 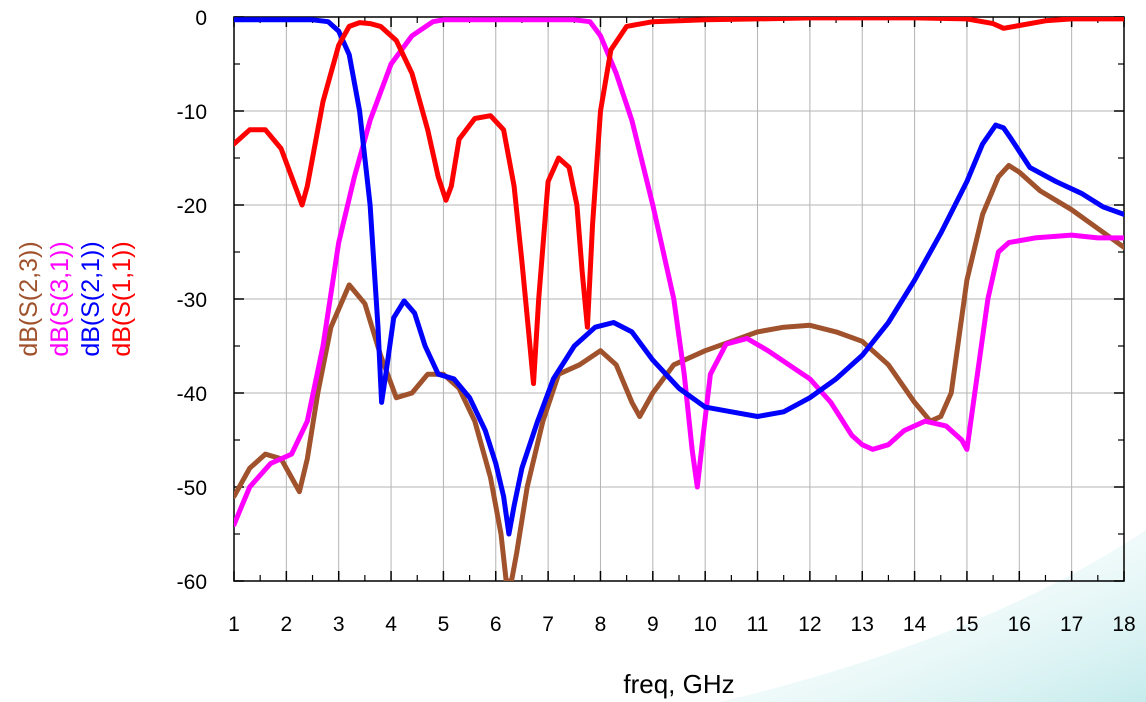 I want to click on x-tick-label: 6, so click(x=496, y=624).